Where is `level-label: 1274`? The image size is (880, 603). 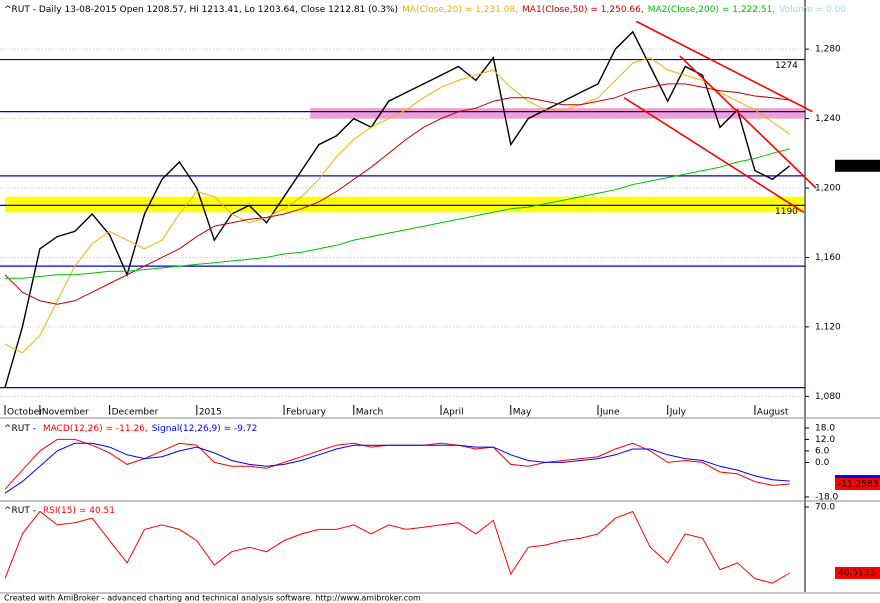 level-label: 1274 is located at coordinates (786, 66).